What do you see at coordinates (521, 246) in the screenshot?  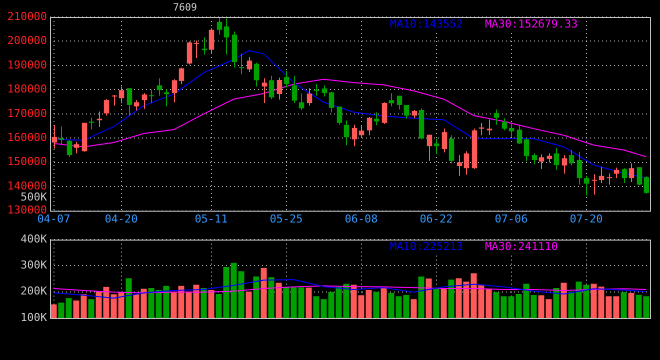 I see `text: MA30:241110` at bounding box center [521, 246].